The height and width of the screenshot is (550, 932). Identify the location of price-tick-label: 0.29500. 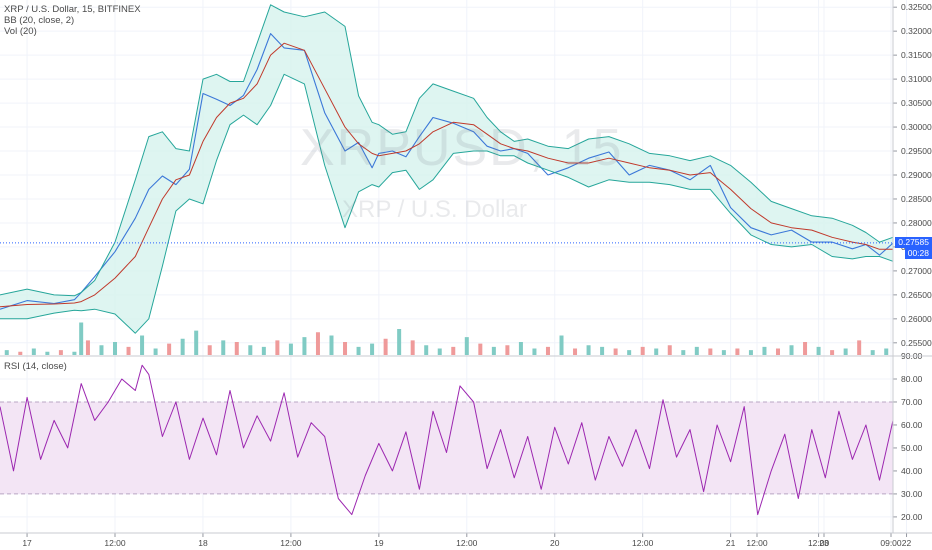
(916, 151).